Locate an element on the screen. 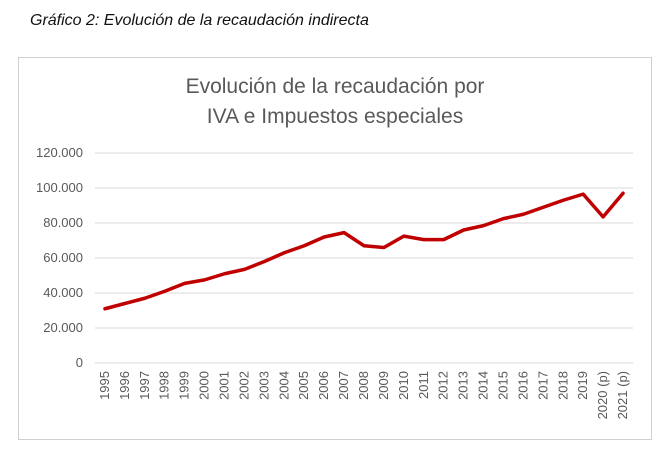 Image resolution: width=670 pixels, height=469 pixels. x-tick-label: 2000 is located at coordinates (204, 385).